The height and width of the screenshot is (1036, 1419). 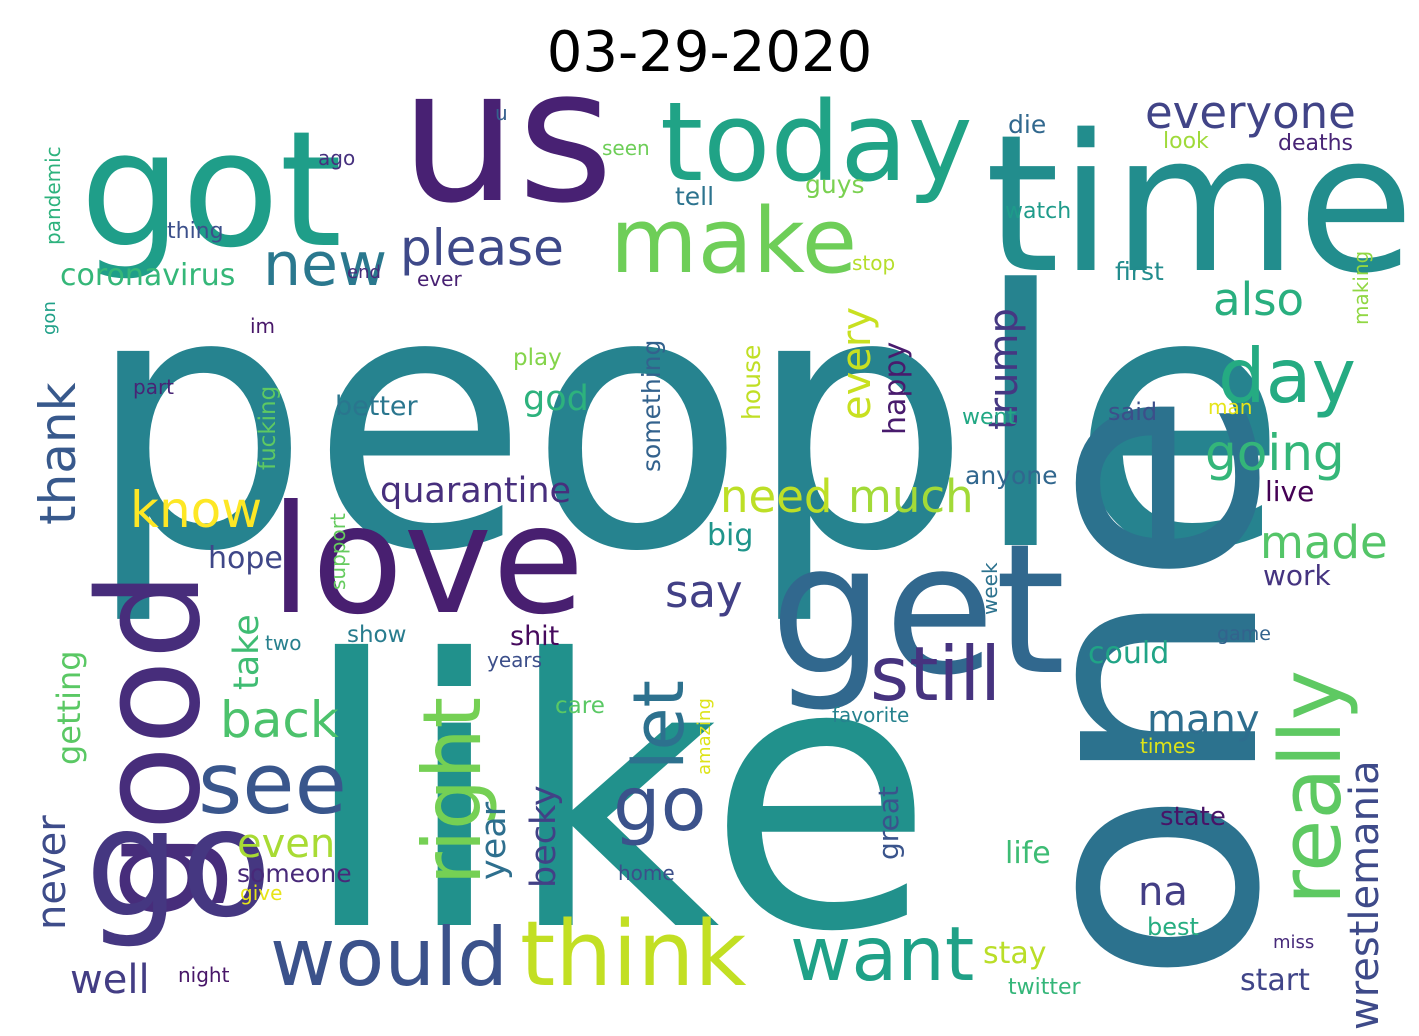 What do you see at coordinates (1199, 204) in the screenshot?
I see `word-time: time` at bounding box center [1199, 204].